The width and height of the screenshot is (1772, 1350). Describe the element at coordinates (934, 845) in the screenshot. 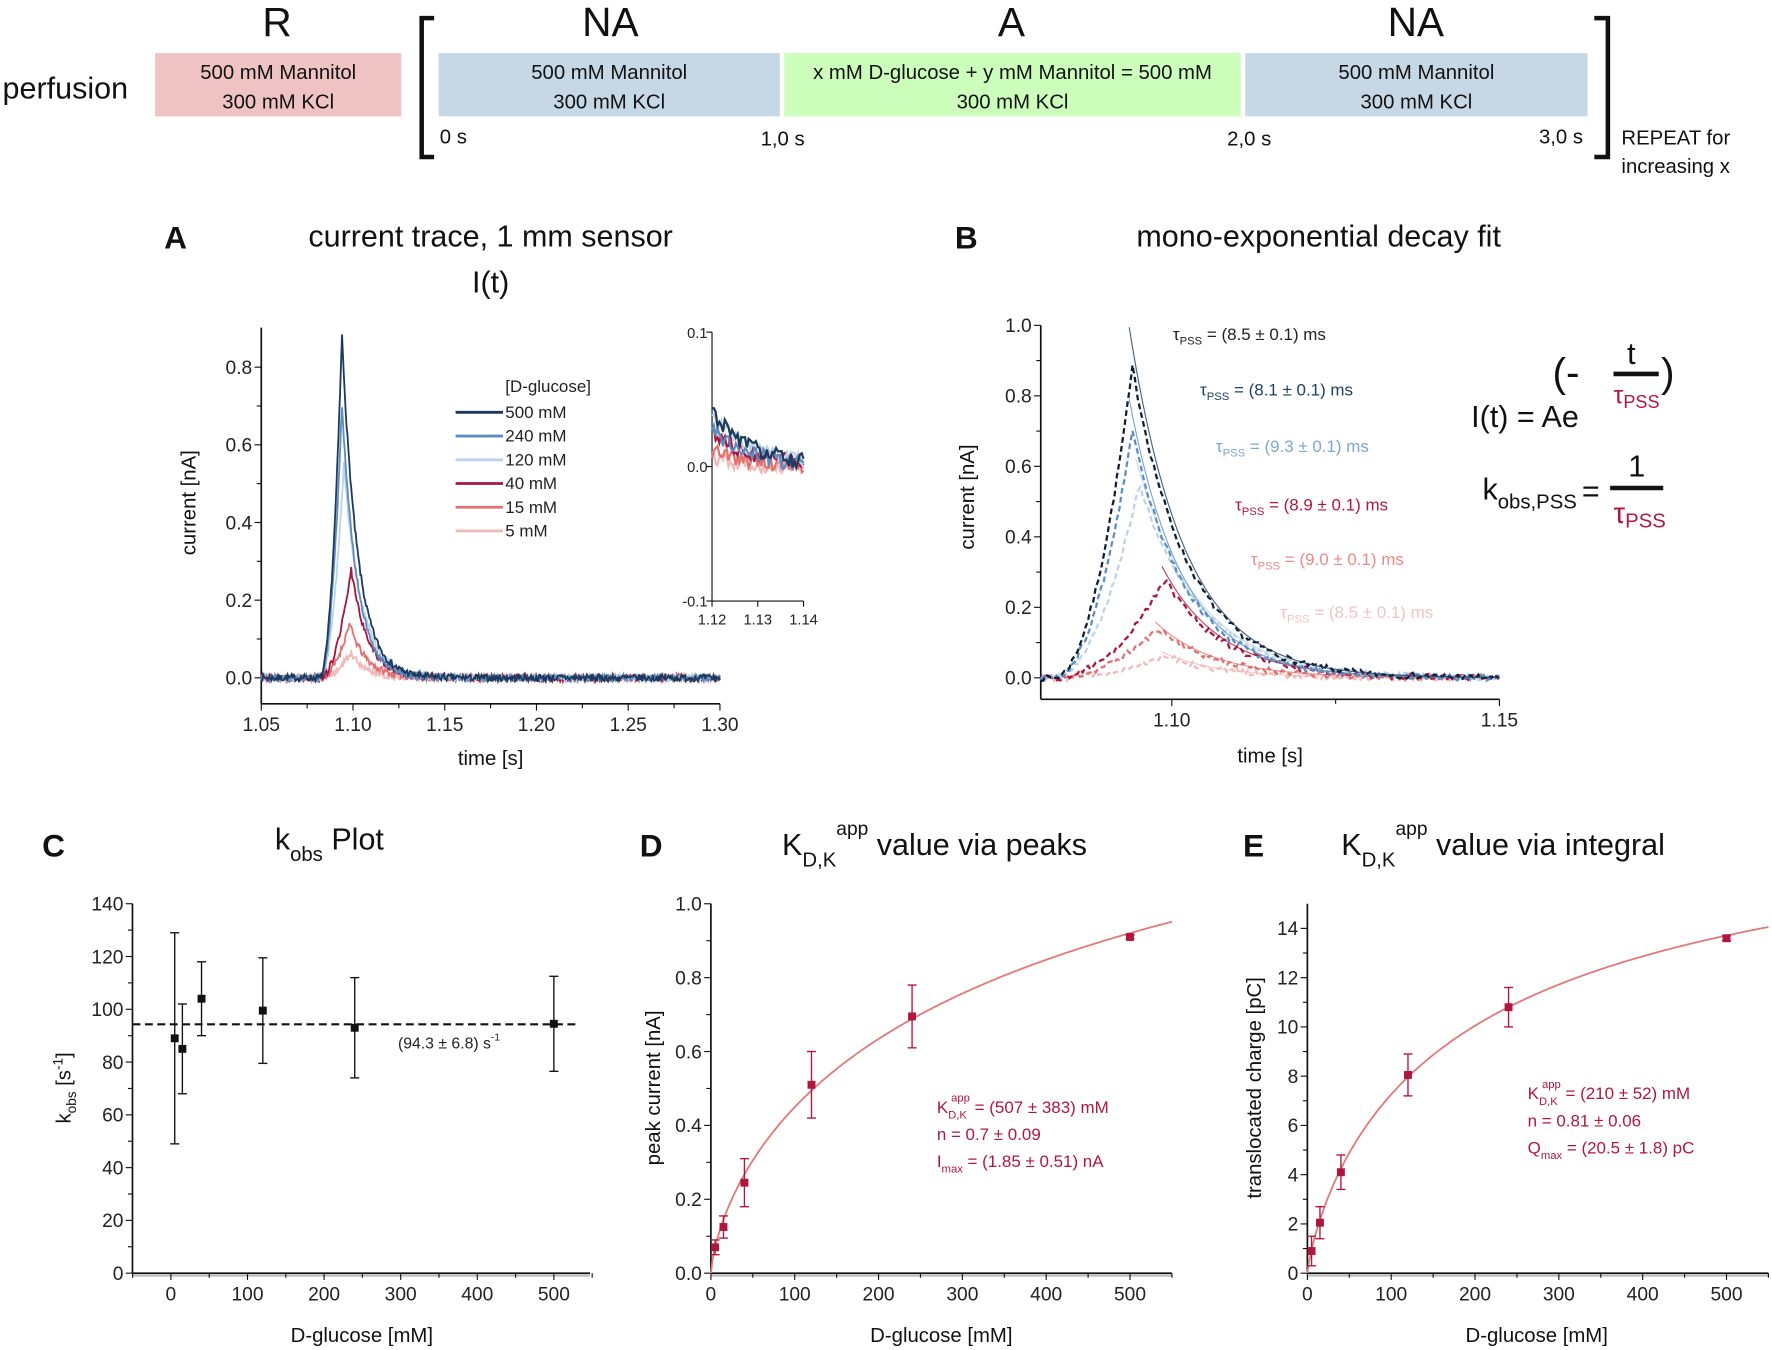

I see `panel-d-title: KD,Kapp value via peaks` at that location.